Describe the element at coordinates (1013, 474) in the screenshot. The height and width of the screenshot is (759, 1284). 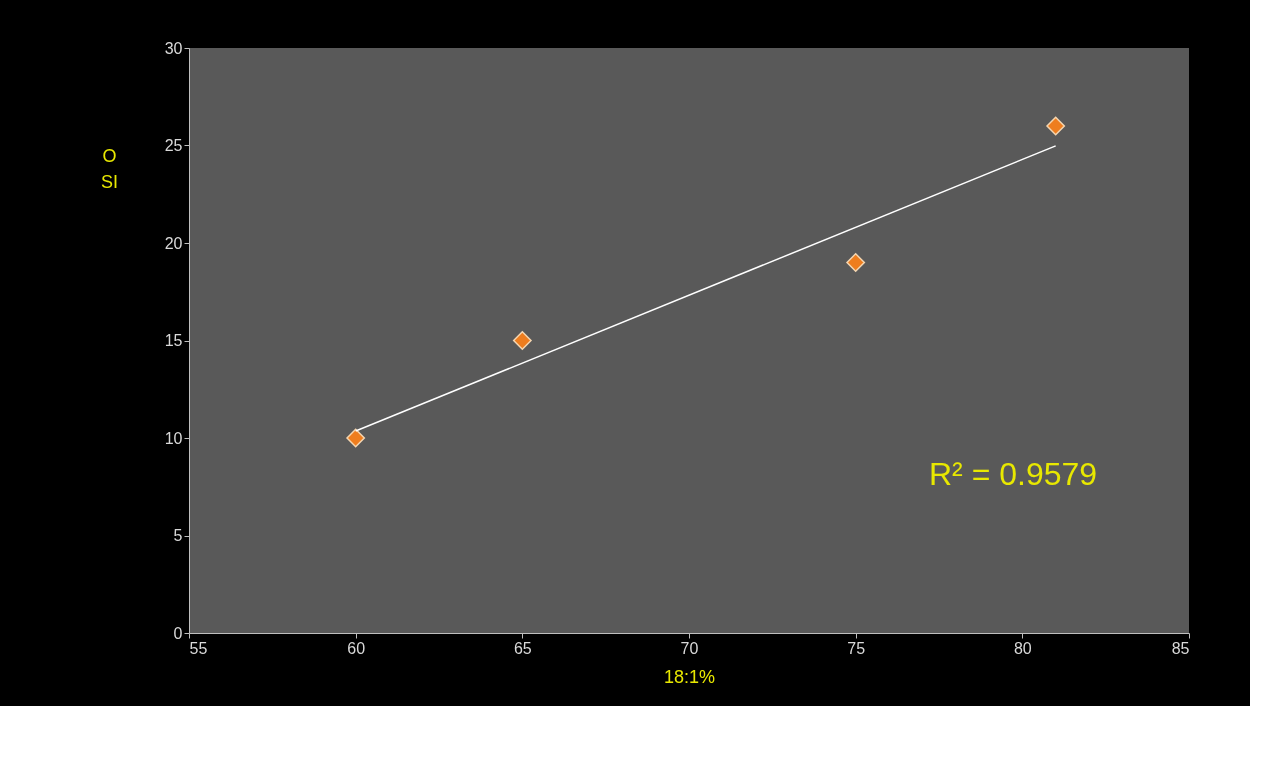
I see `annotation: R² = 0.9579` at that location.